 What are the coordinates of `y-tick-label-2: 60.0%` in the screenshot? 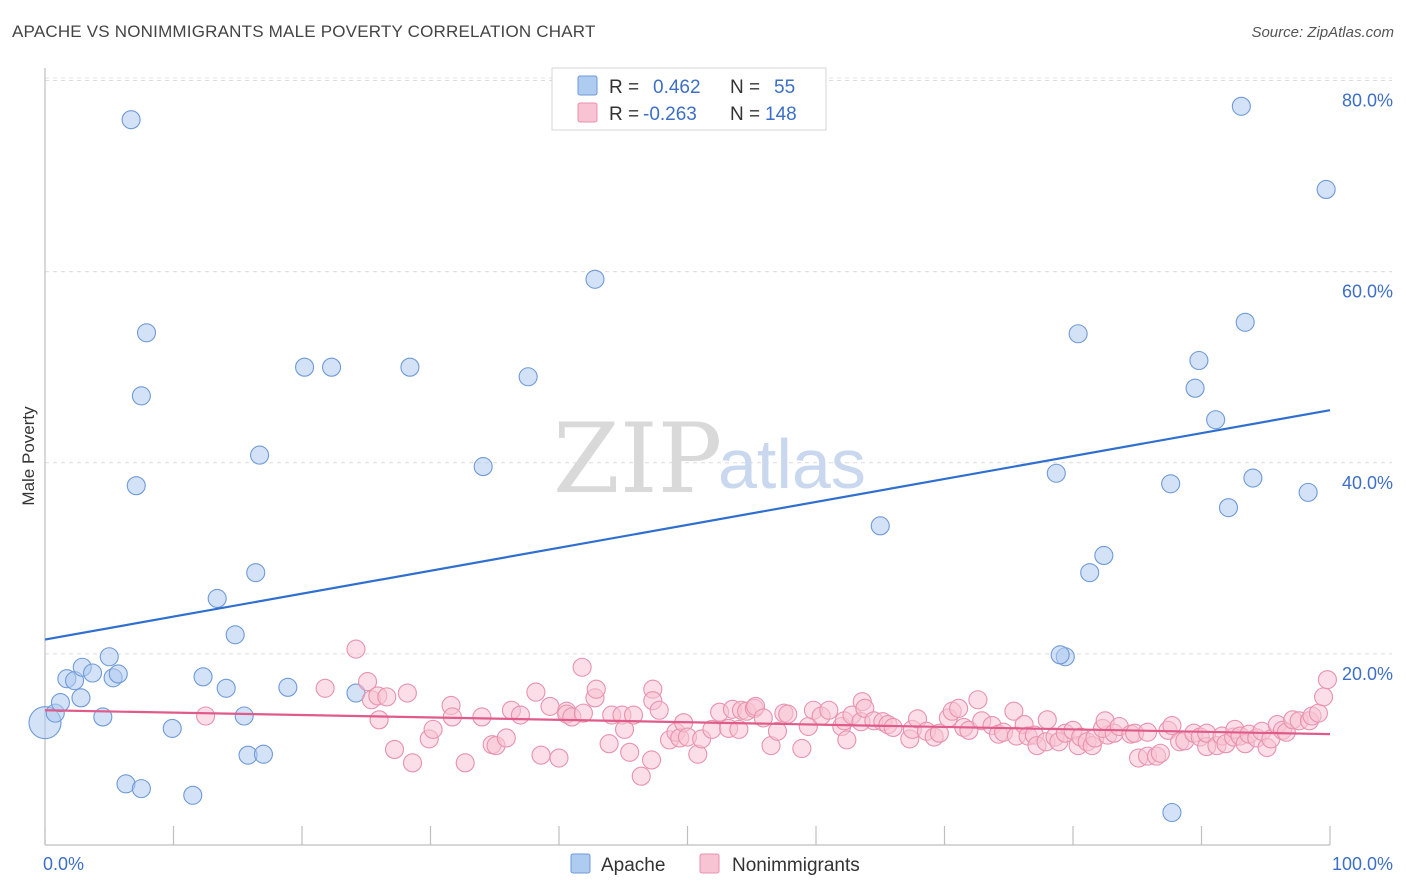 It's located at (1367, 292).